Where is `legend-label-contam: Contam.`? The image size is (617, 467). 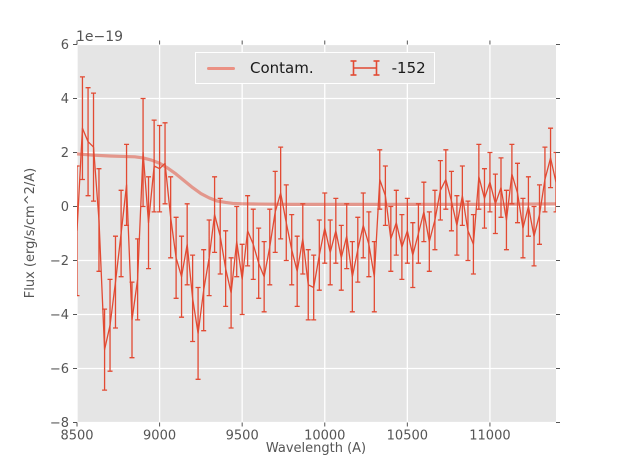
legend-label-contam: Contam. is located at coordinates (282, 67).